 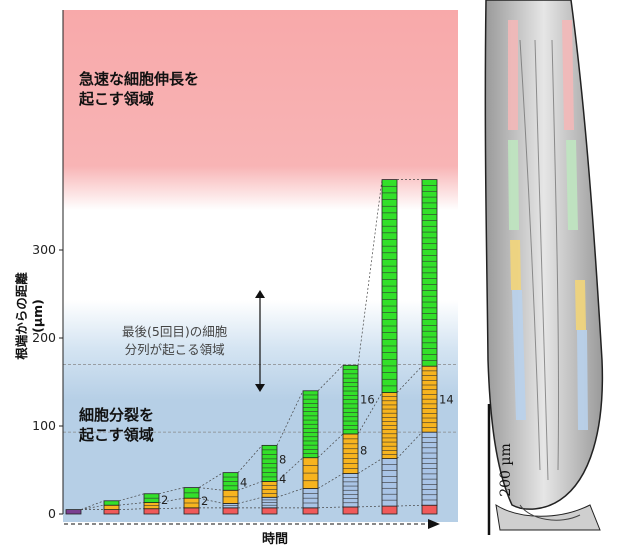 I want to click on y-tick-label: 100, so click(x=44, y=425).